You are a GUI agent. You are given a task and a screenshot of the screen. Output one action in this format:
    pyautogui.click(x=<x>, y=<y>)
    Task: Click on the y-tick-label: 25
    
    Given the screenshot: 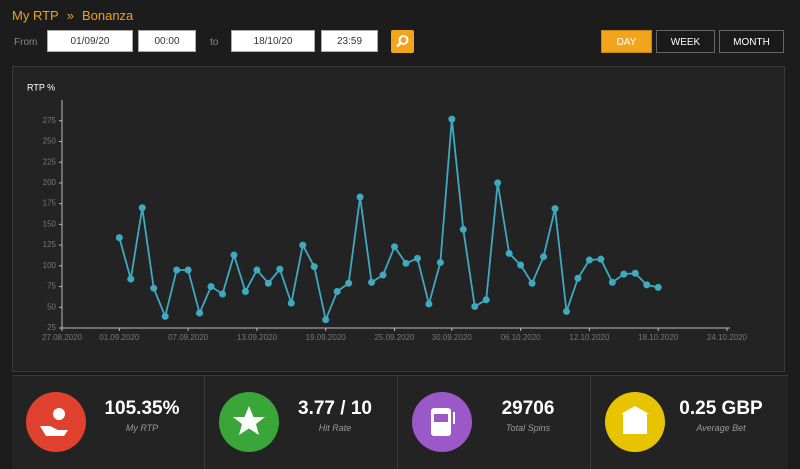 What is the action you would take?
    pyautogui.click(x=51, y=327)
    